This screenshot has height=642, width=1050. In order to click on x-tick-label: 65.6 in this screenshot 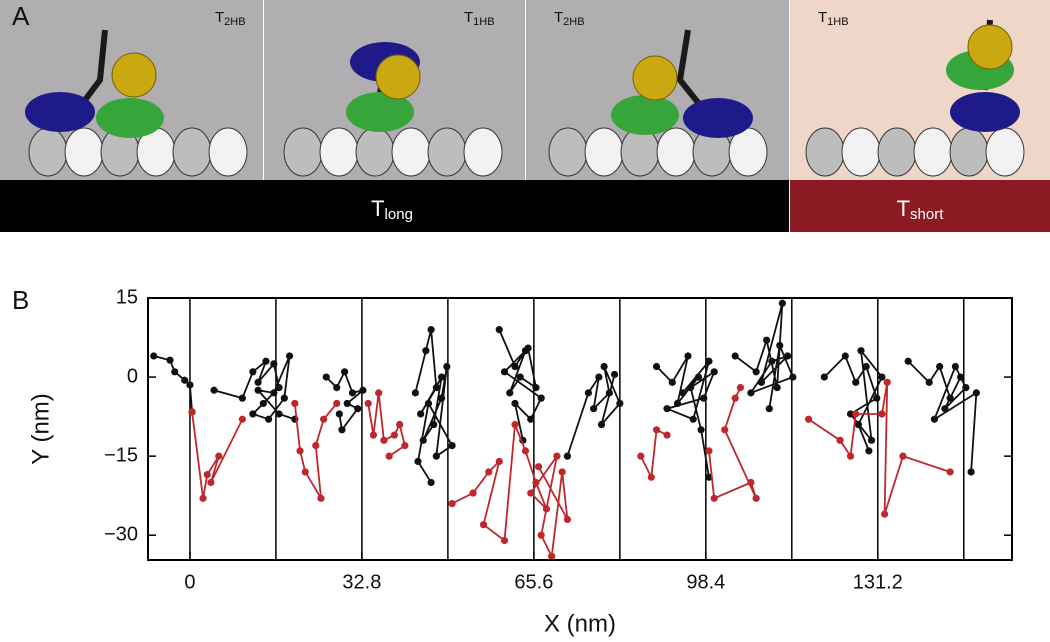, I will do `click(533, 582)`.